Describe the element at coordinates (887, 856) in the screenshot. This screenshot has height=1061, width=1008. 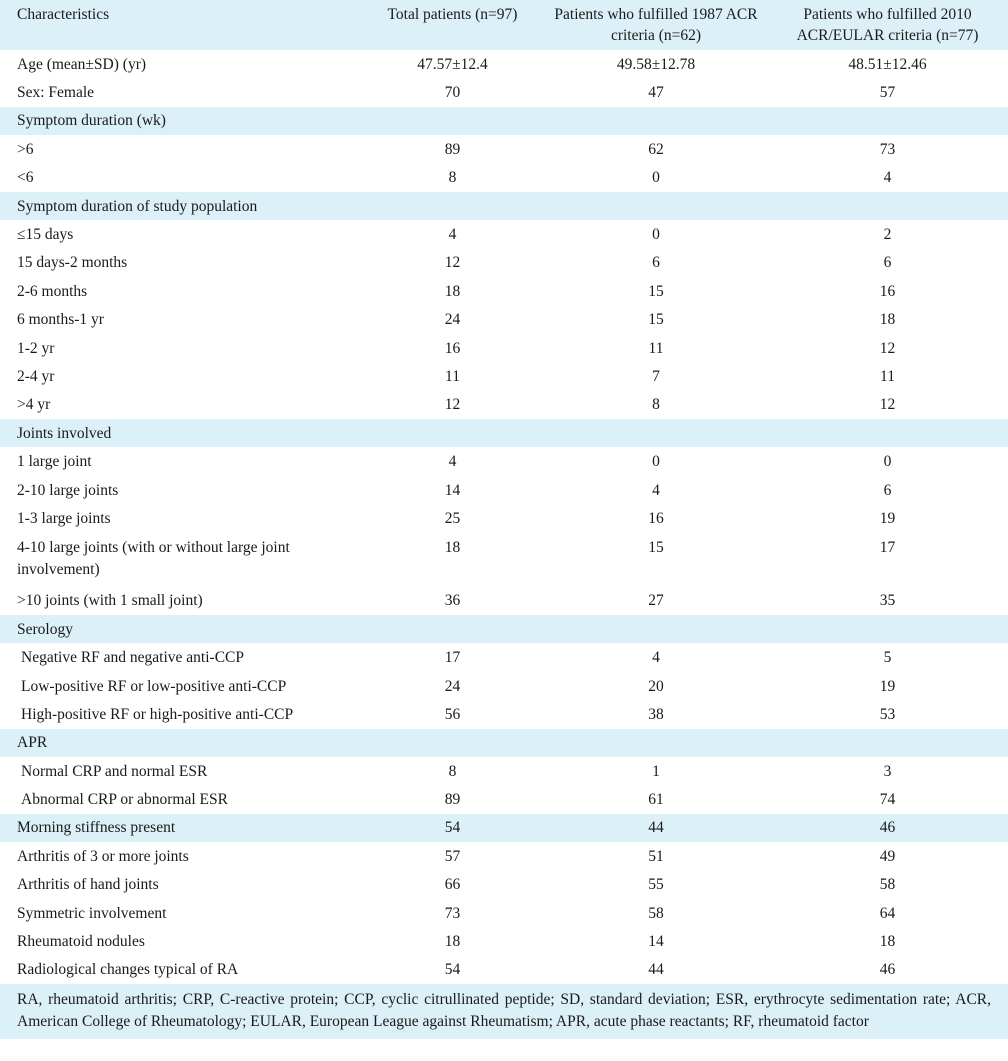
I see `cell-acr2010: 49` at that location.